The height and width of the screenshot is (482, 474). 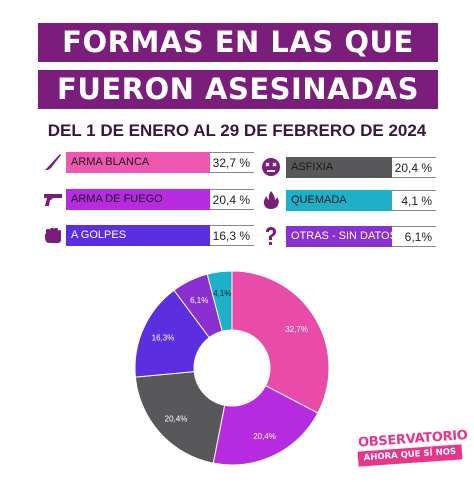 What do you see at coordinates (138, 199) in the screenshot?
I see `legend-label: ARMA DE FUEGO` at bounding box center [138, 199].